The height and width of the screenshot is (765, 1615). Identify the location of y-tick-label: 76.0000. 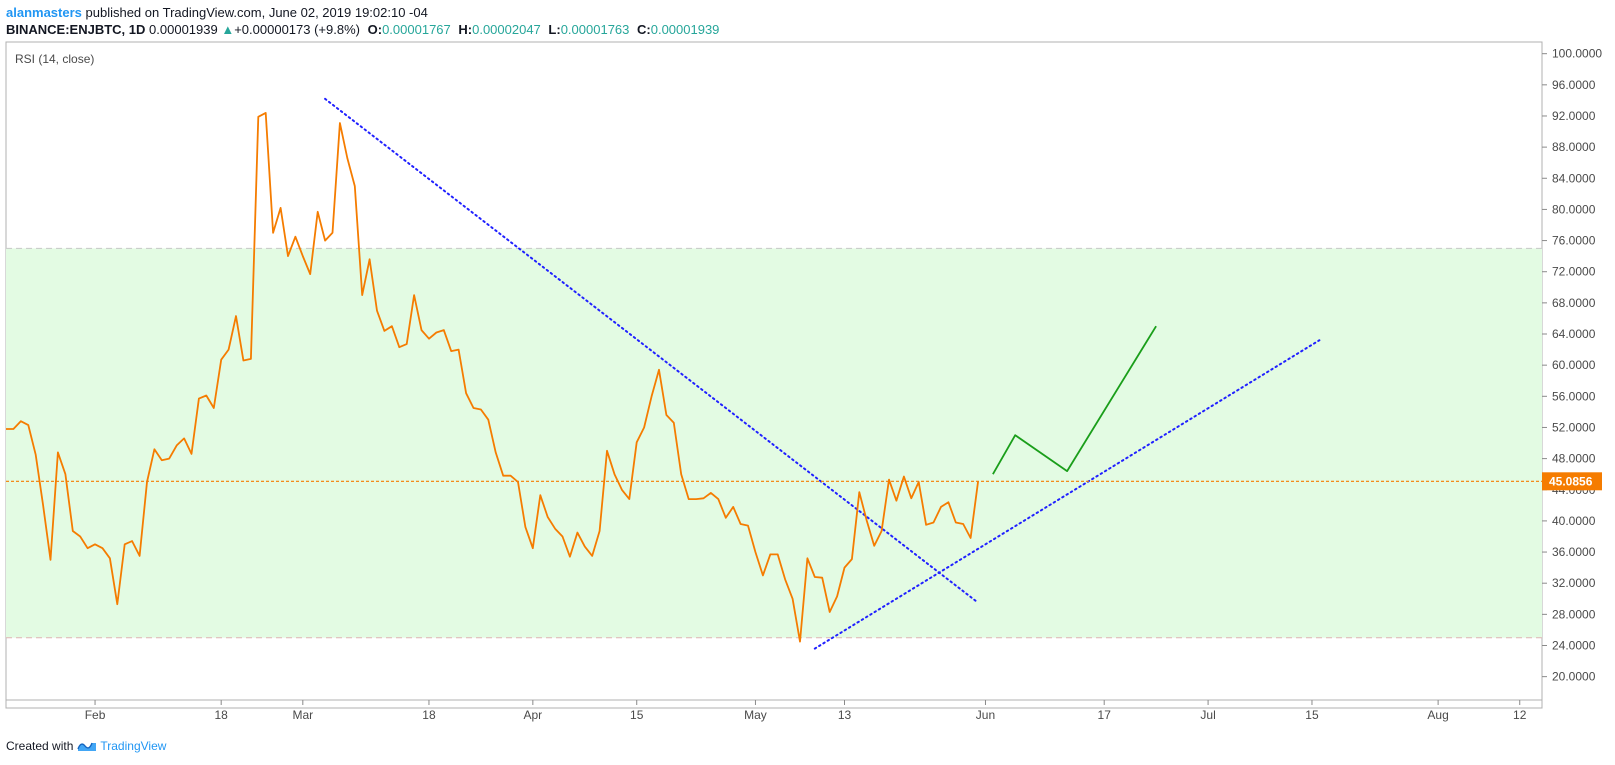
(1574, 241).